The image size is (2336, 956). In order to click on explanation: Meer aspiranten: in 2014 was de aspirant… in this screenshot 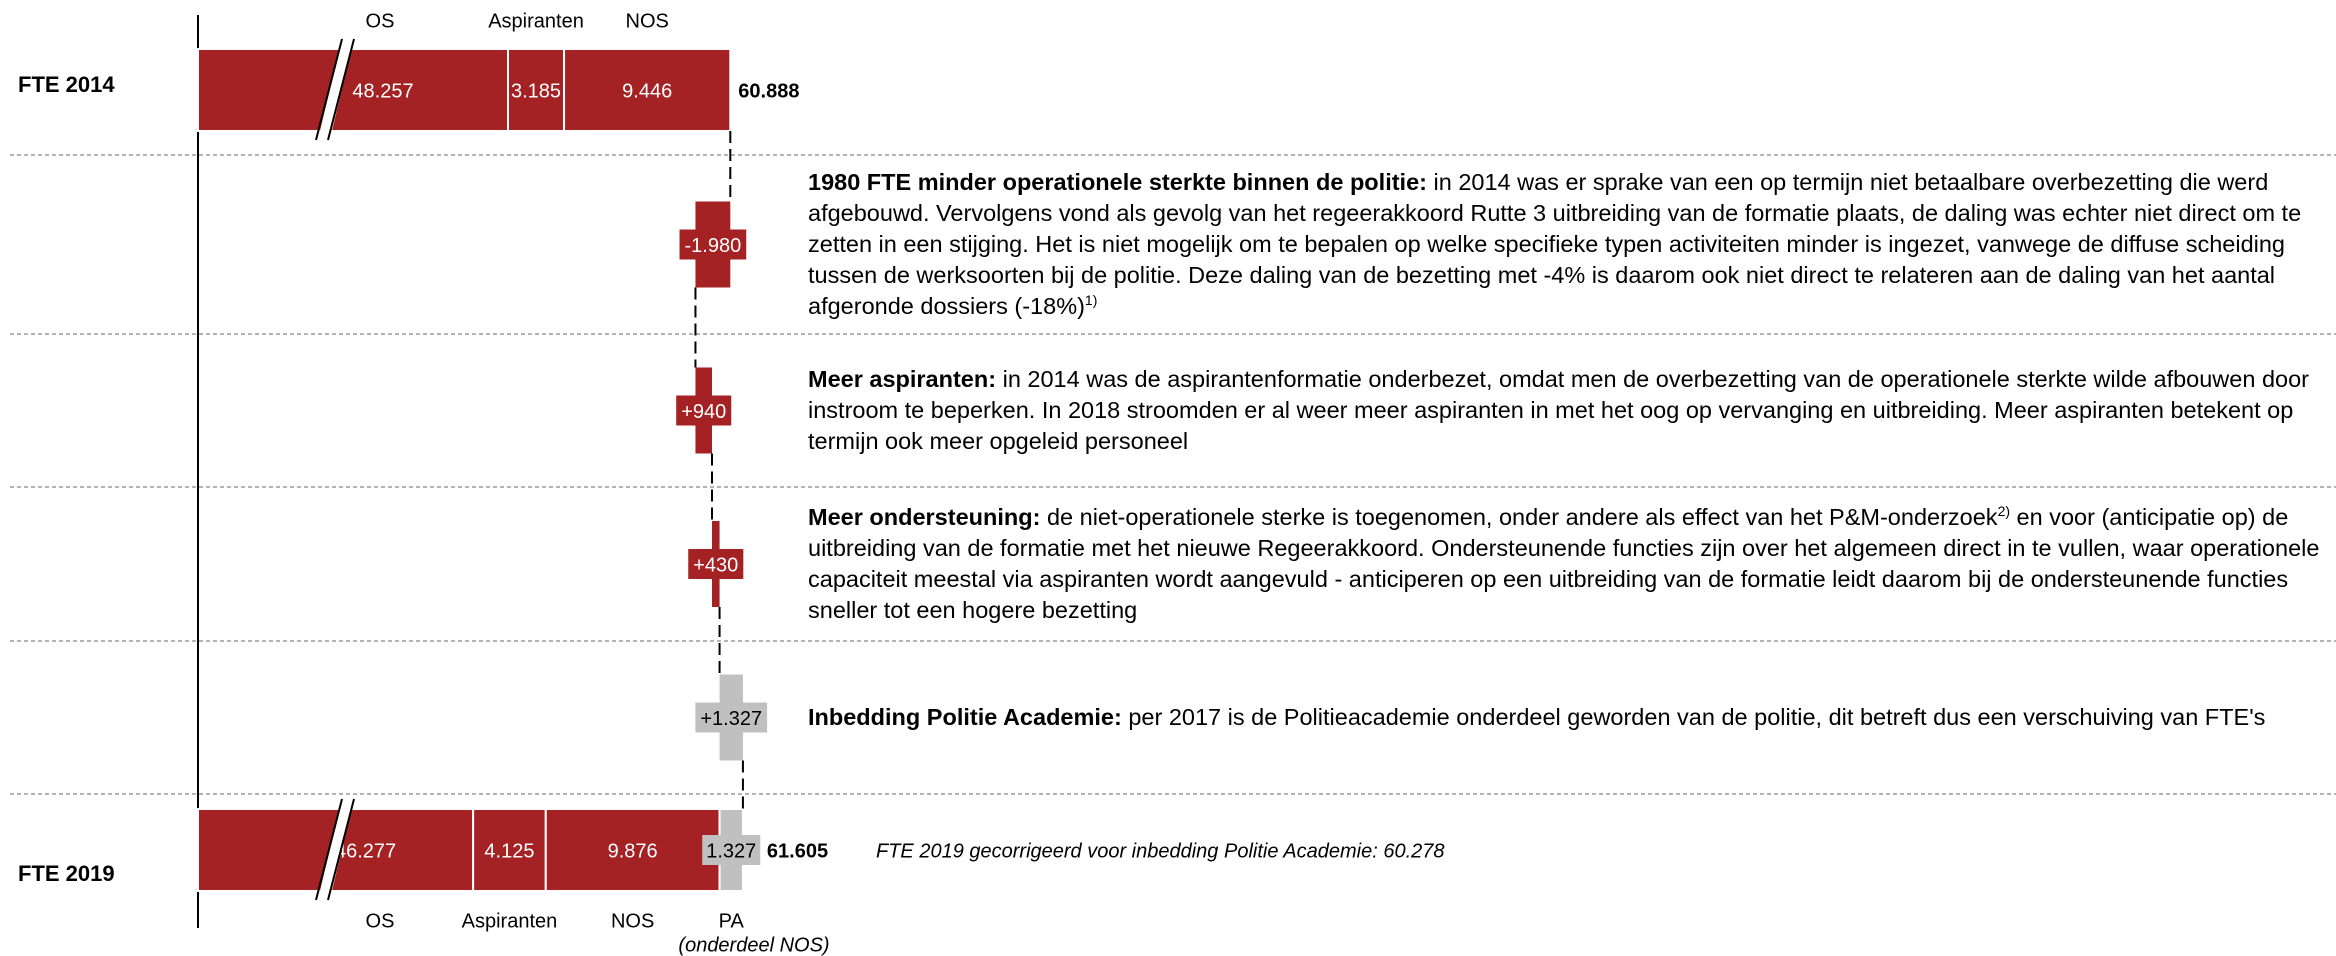, I will do `click(1569, 410)`.